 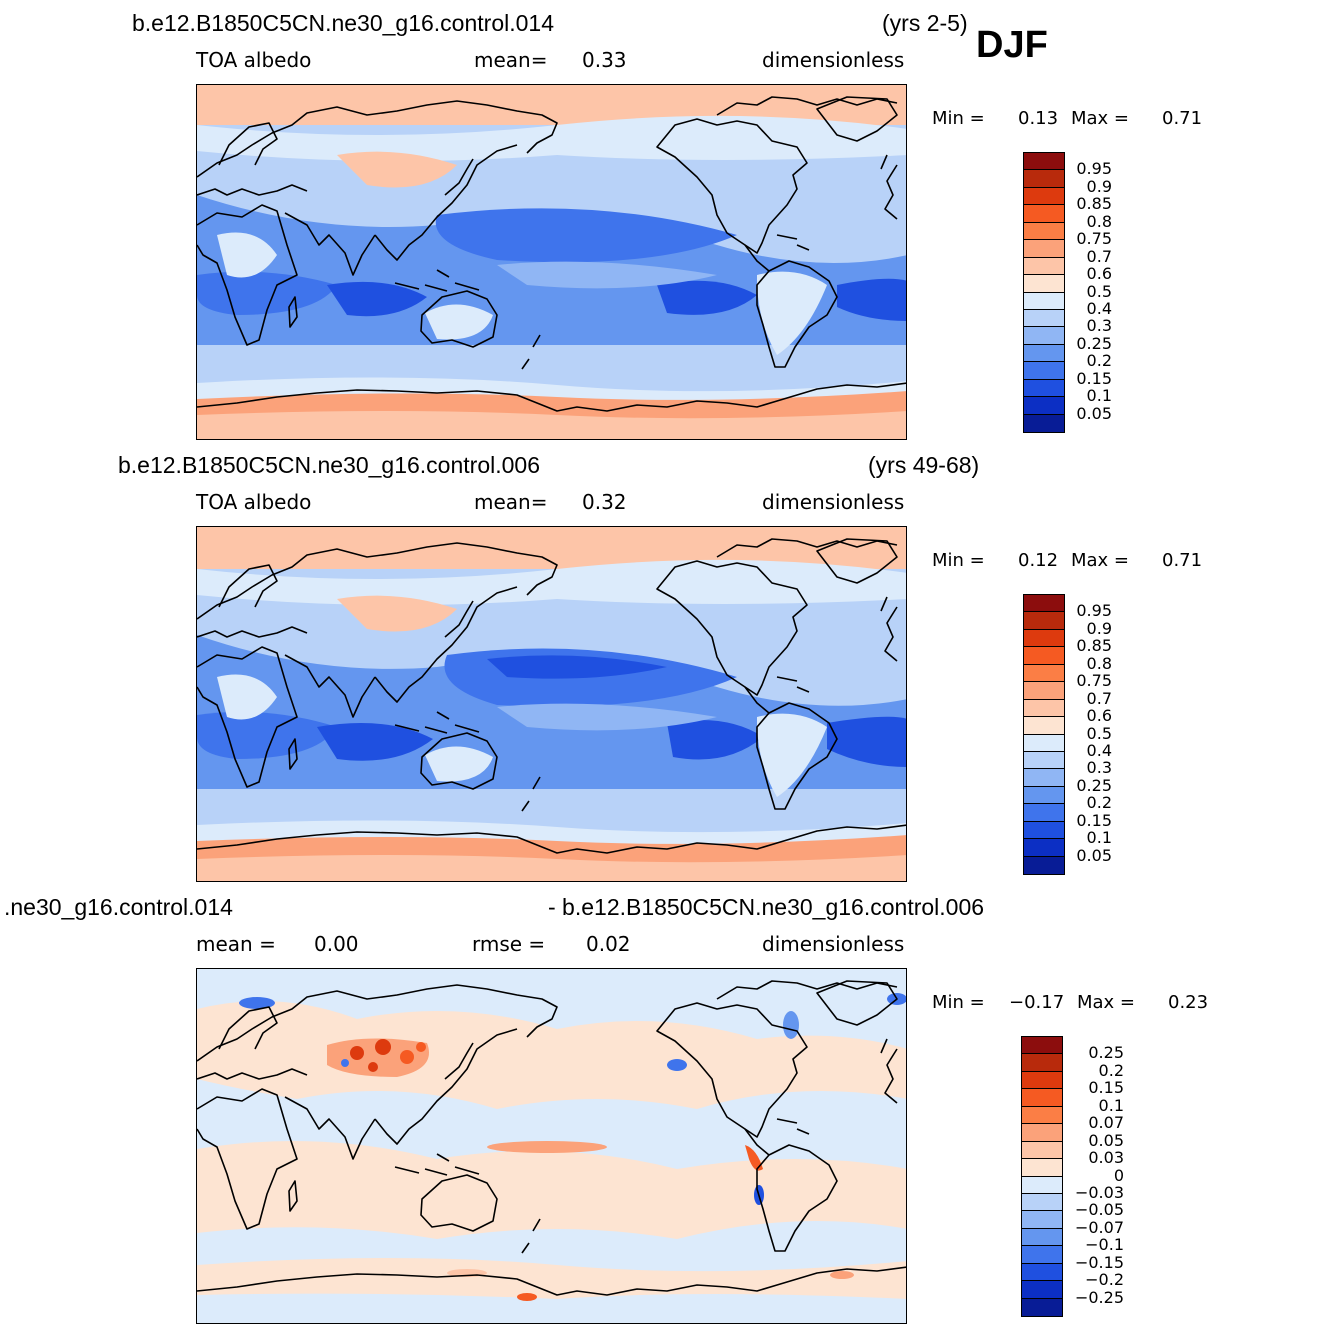 What do you see at coordinates (254, 502) in the screenshot?
I see `panel2-variable: TOA albedo` at bounding box center [254, 502].